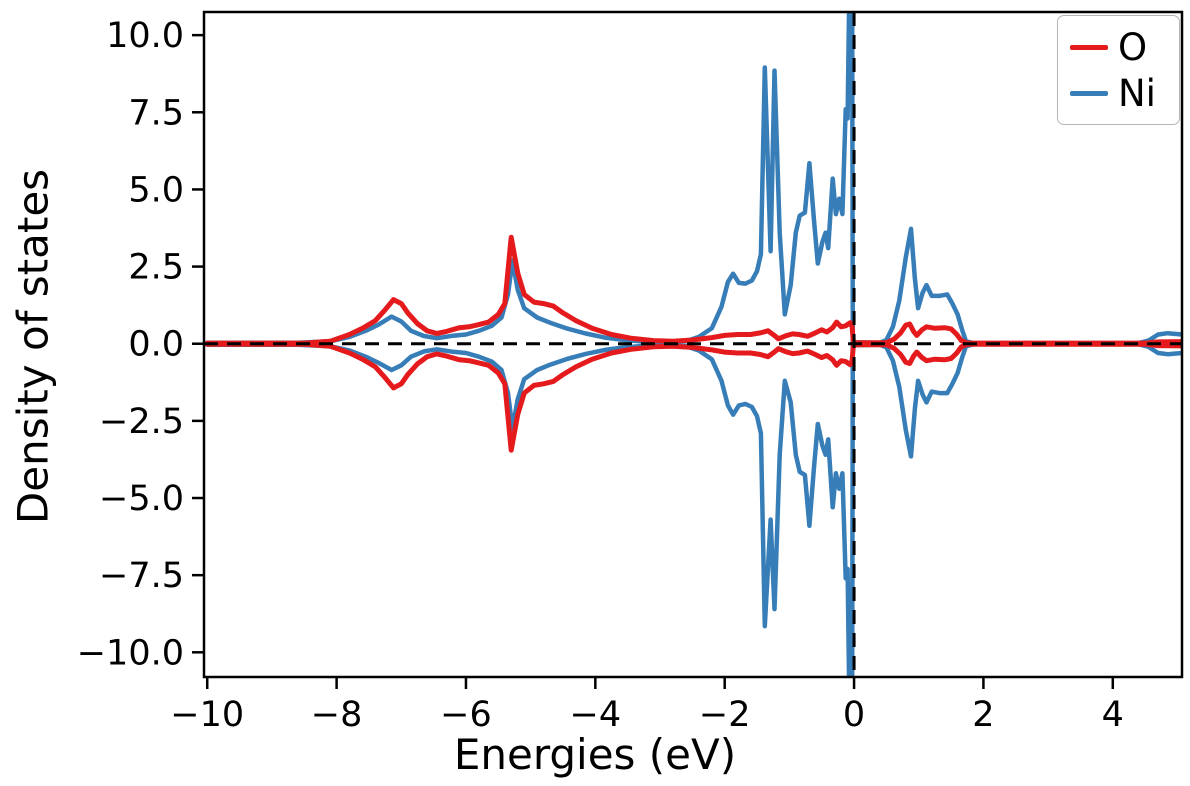 The height and width of the screenshot is (786, 1190). I want to click on y-tick-label: −7.5, so click(141, 576).